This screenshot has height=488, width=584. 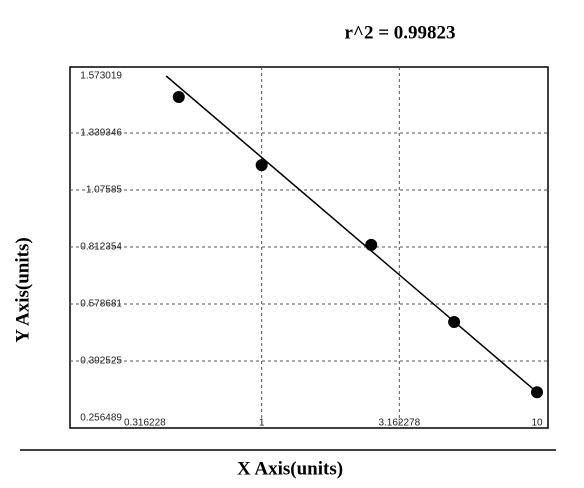 What do you see at coordinates (101, 418) in the screenshot?
I see `y-tick-label: 0.256489` at bounding box center [101, 418].